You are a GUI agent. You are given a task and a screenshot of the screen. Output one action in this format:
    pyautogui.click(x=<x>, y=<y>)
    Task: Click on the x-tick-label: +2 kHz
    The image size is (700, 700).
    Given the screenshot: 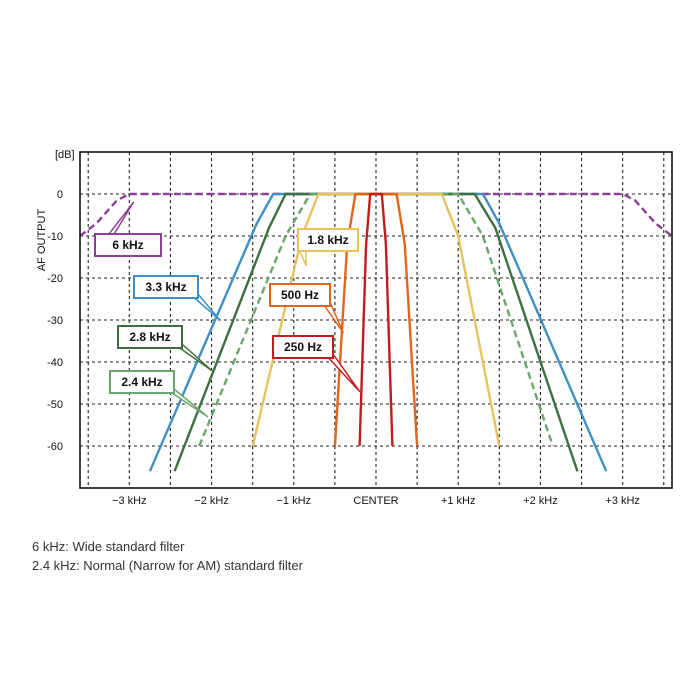 What is the action you would take?
    pyautogui.click(x=540, y=501)
    